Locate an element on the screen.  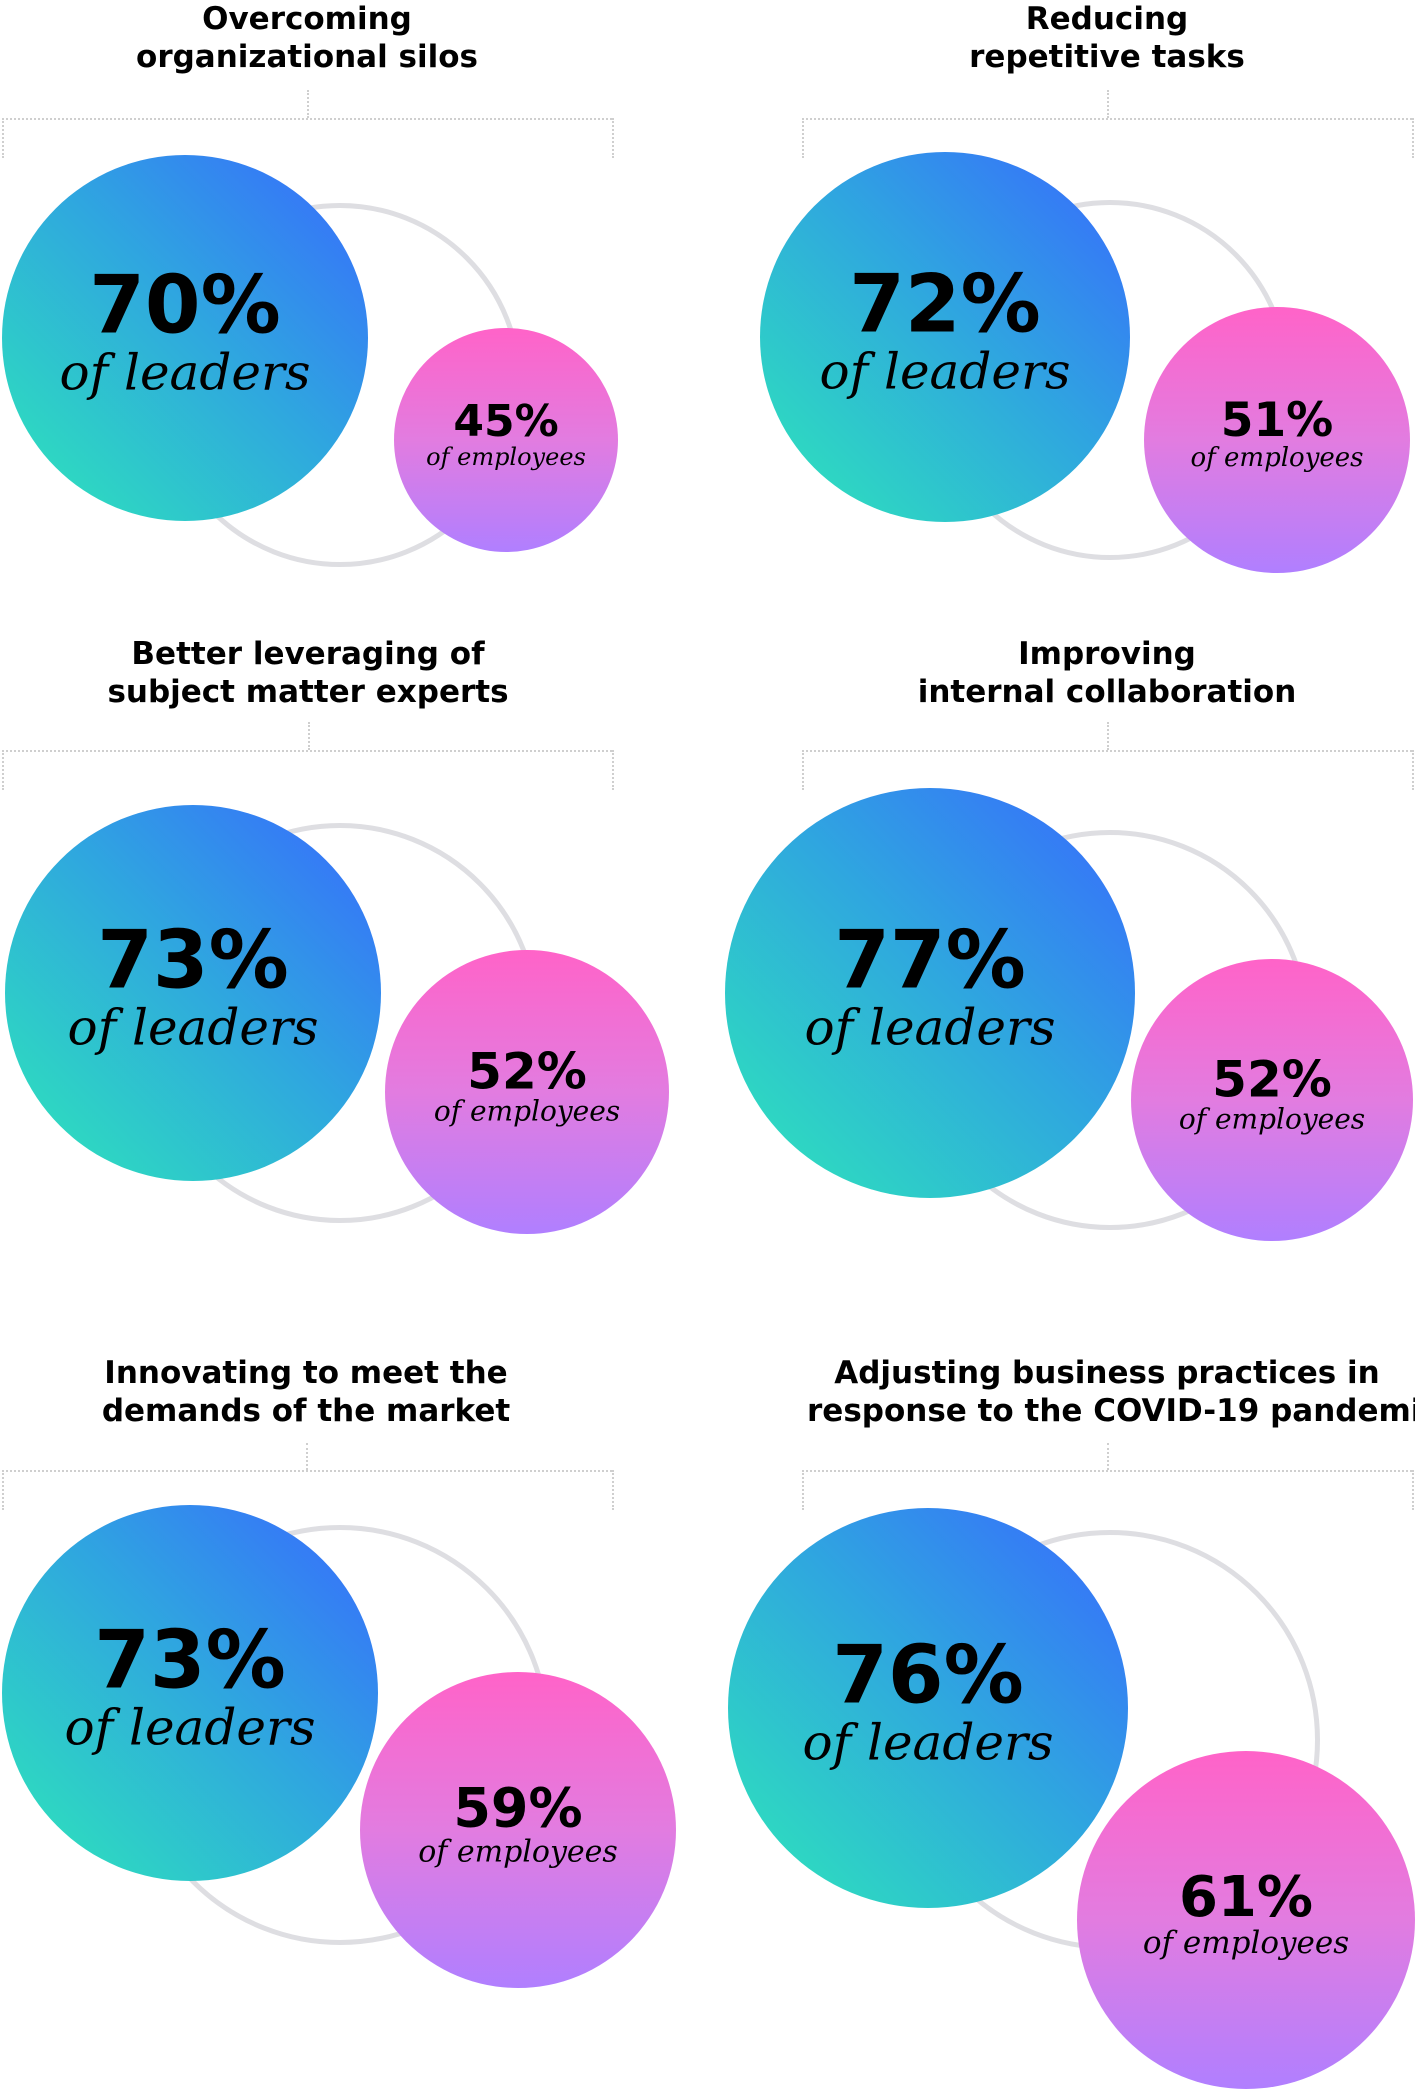
panel-title: Improving internal collaboration is located at coordinates (1107, 673).